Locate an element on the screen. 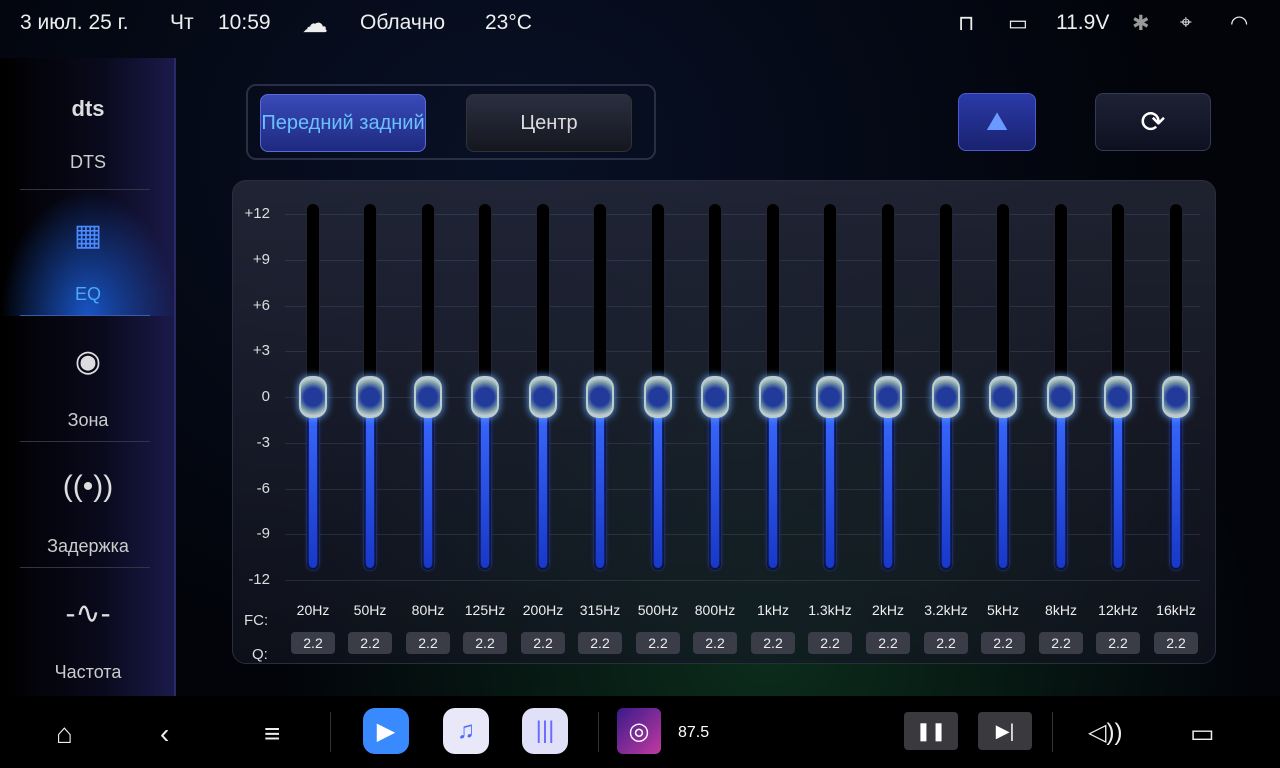  sidebar-item-dts: dts DTS is located at coordinates (88, 121).